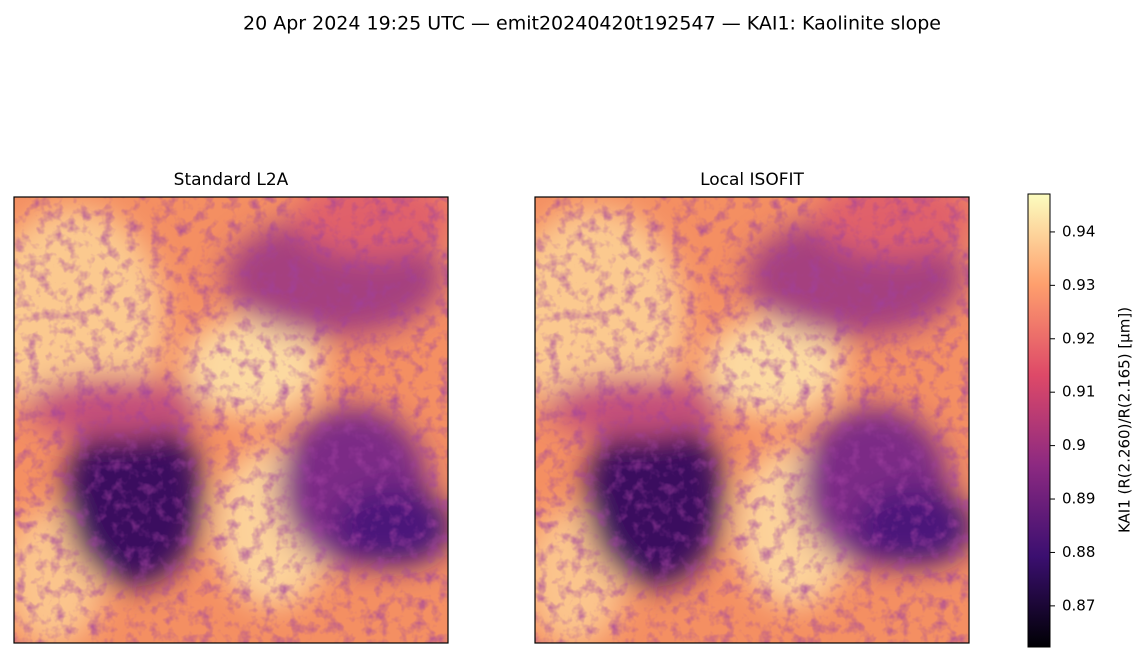 The image size is (1148, 665). What do you see at coordinates (1078, 499) in the screenshot?
I see `colorbar-tick-label: 0.89` at bounding box center [1078, 499].